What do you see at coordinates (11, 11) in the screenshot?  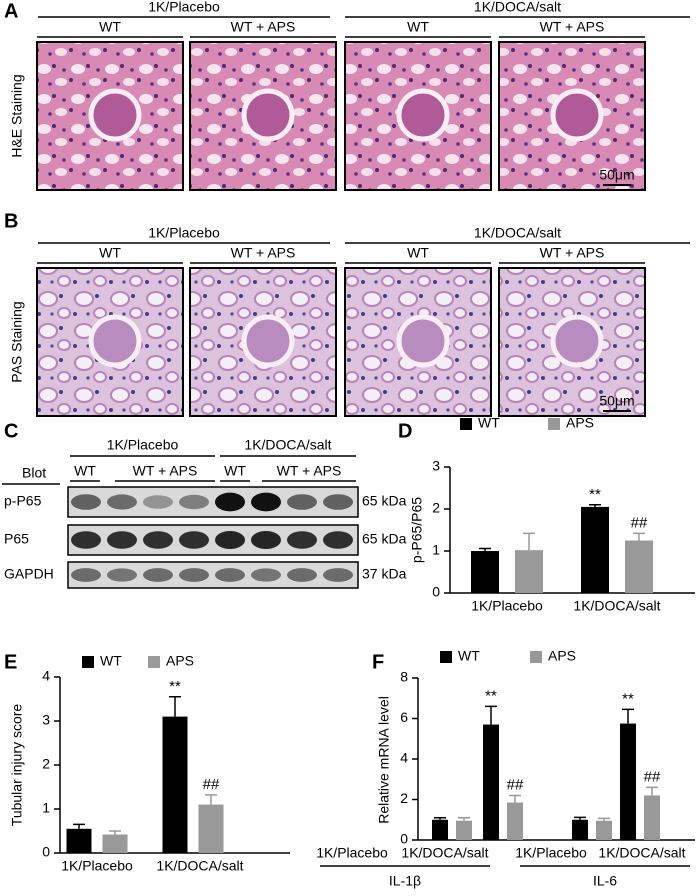 I see `panel-label: A` at bounding box center [11, 11].